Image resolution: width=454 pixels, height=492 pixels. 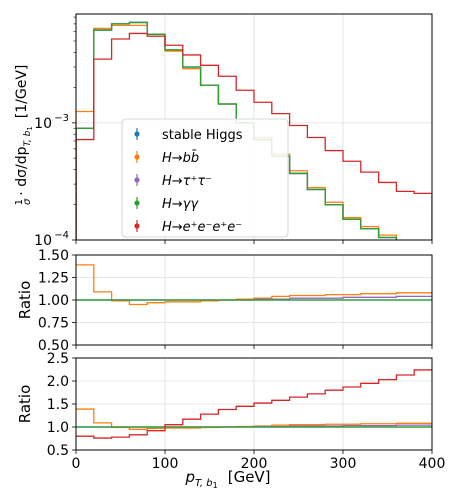 What do you see at coordinates (19, 202) in the screenshot?
I see `y-label-frac-num: 1` at bounding box center [19, 202].